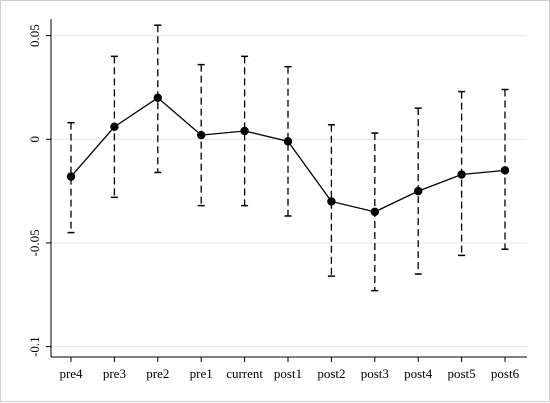  Describe the element at coordinates (201, 373) in the screenshot. I see `x-tick-label: pre1` at that location.